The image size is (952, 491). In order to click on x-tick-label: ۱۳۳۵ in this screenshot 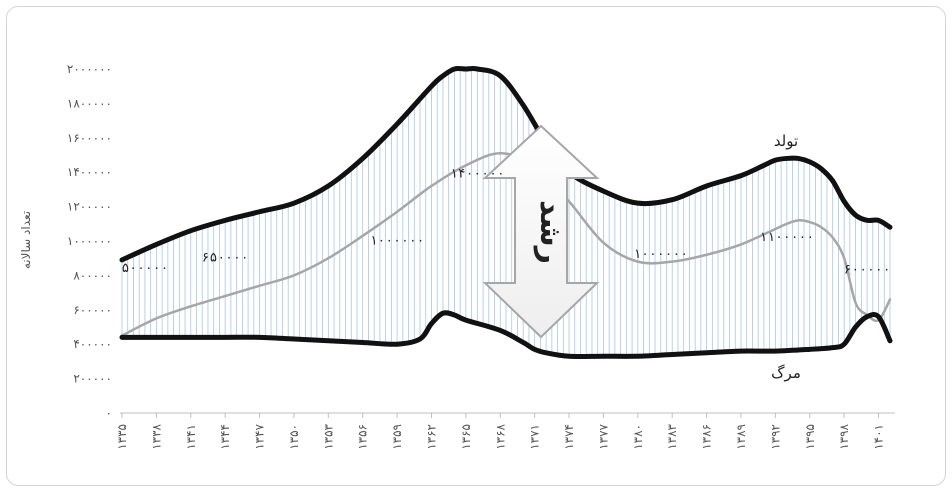, I will do `click(122, 437)`.